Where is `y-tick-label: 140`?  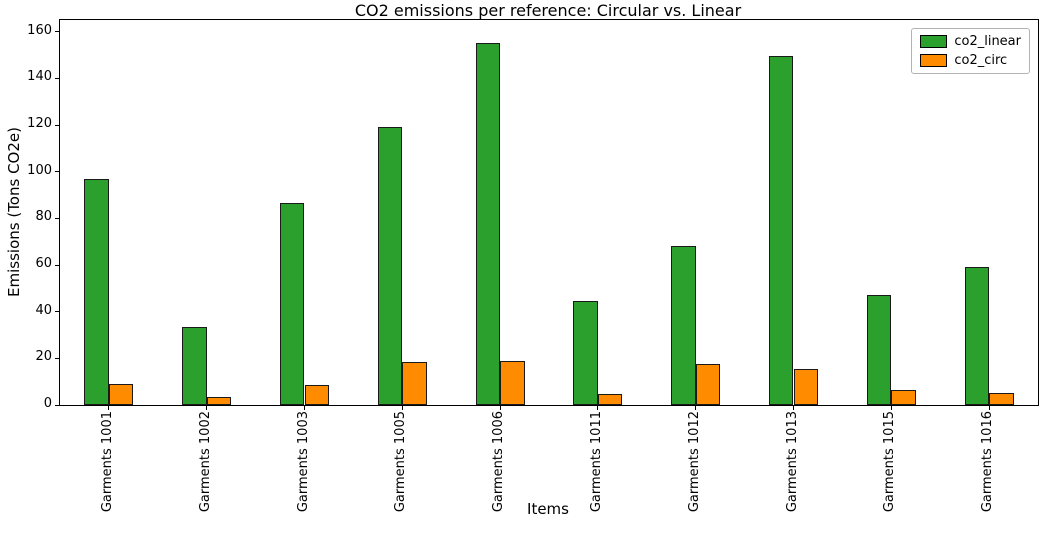
y-tick-label: 140 is located at coordinates (39, 77).